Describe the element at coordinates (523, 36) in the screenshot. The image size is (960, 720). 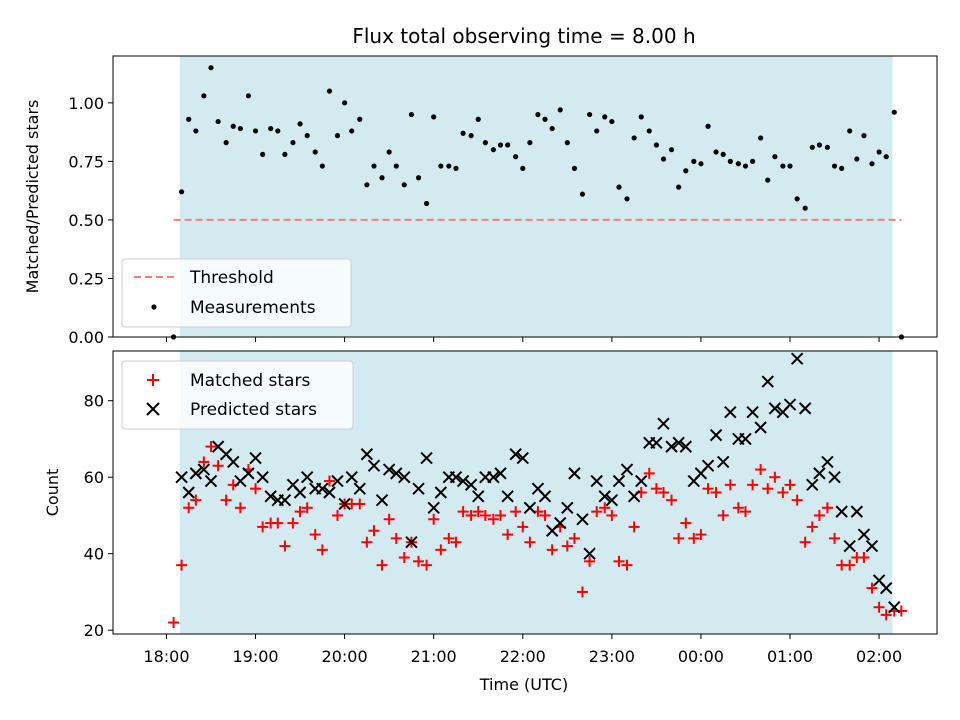
I see `chart-title: Flux total observing time = 8.00 h` at that location.